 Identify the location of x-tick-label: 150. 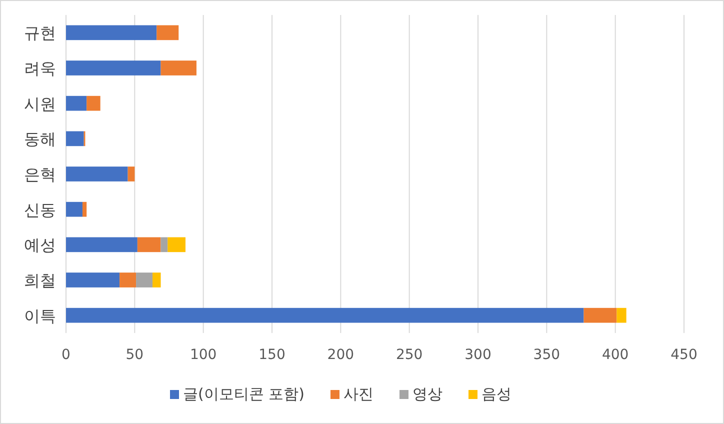
(272, 355).